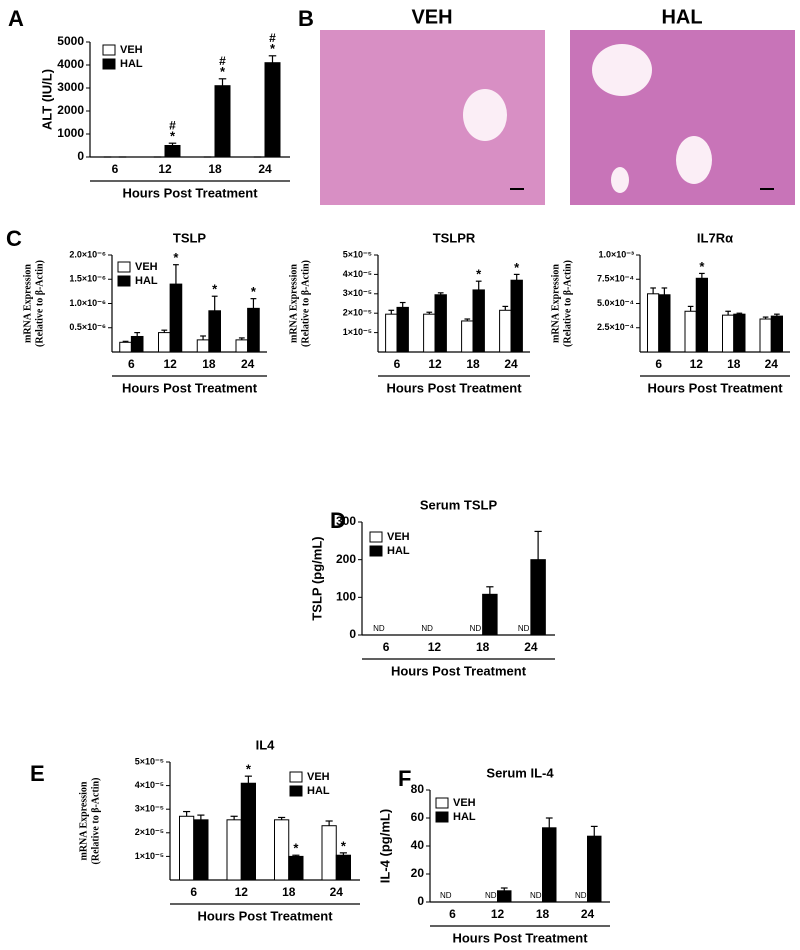 This screenshot has width=800, height=950. Describe the element at coordinates (346, 521) in the screenshot. I see `y-tick-label: 300` at that location.